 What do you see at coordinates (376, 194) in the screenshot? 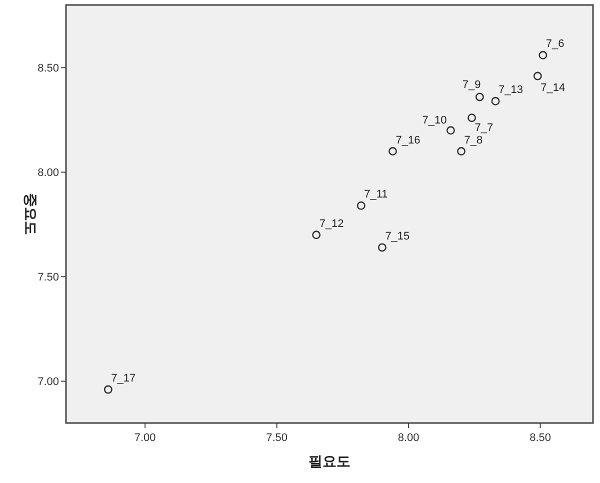
I see `annotation: 7_11` at bounding box center [376, 194].